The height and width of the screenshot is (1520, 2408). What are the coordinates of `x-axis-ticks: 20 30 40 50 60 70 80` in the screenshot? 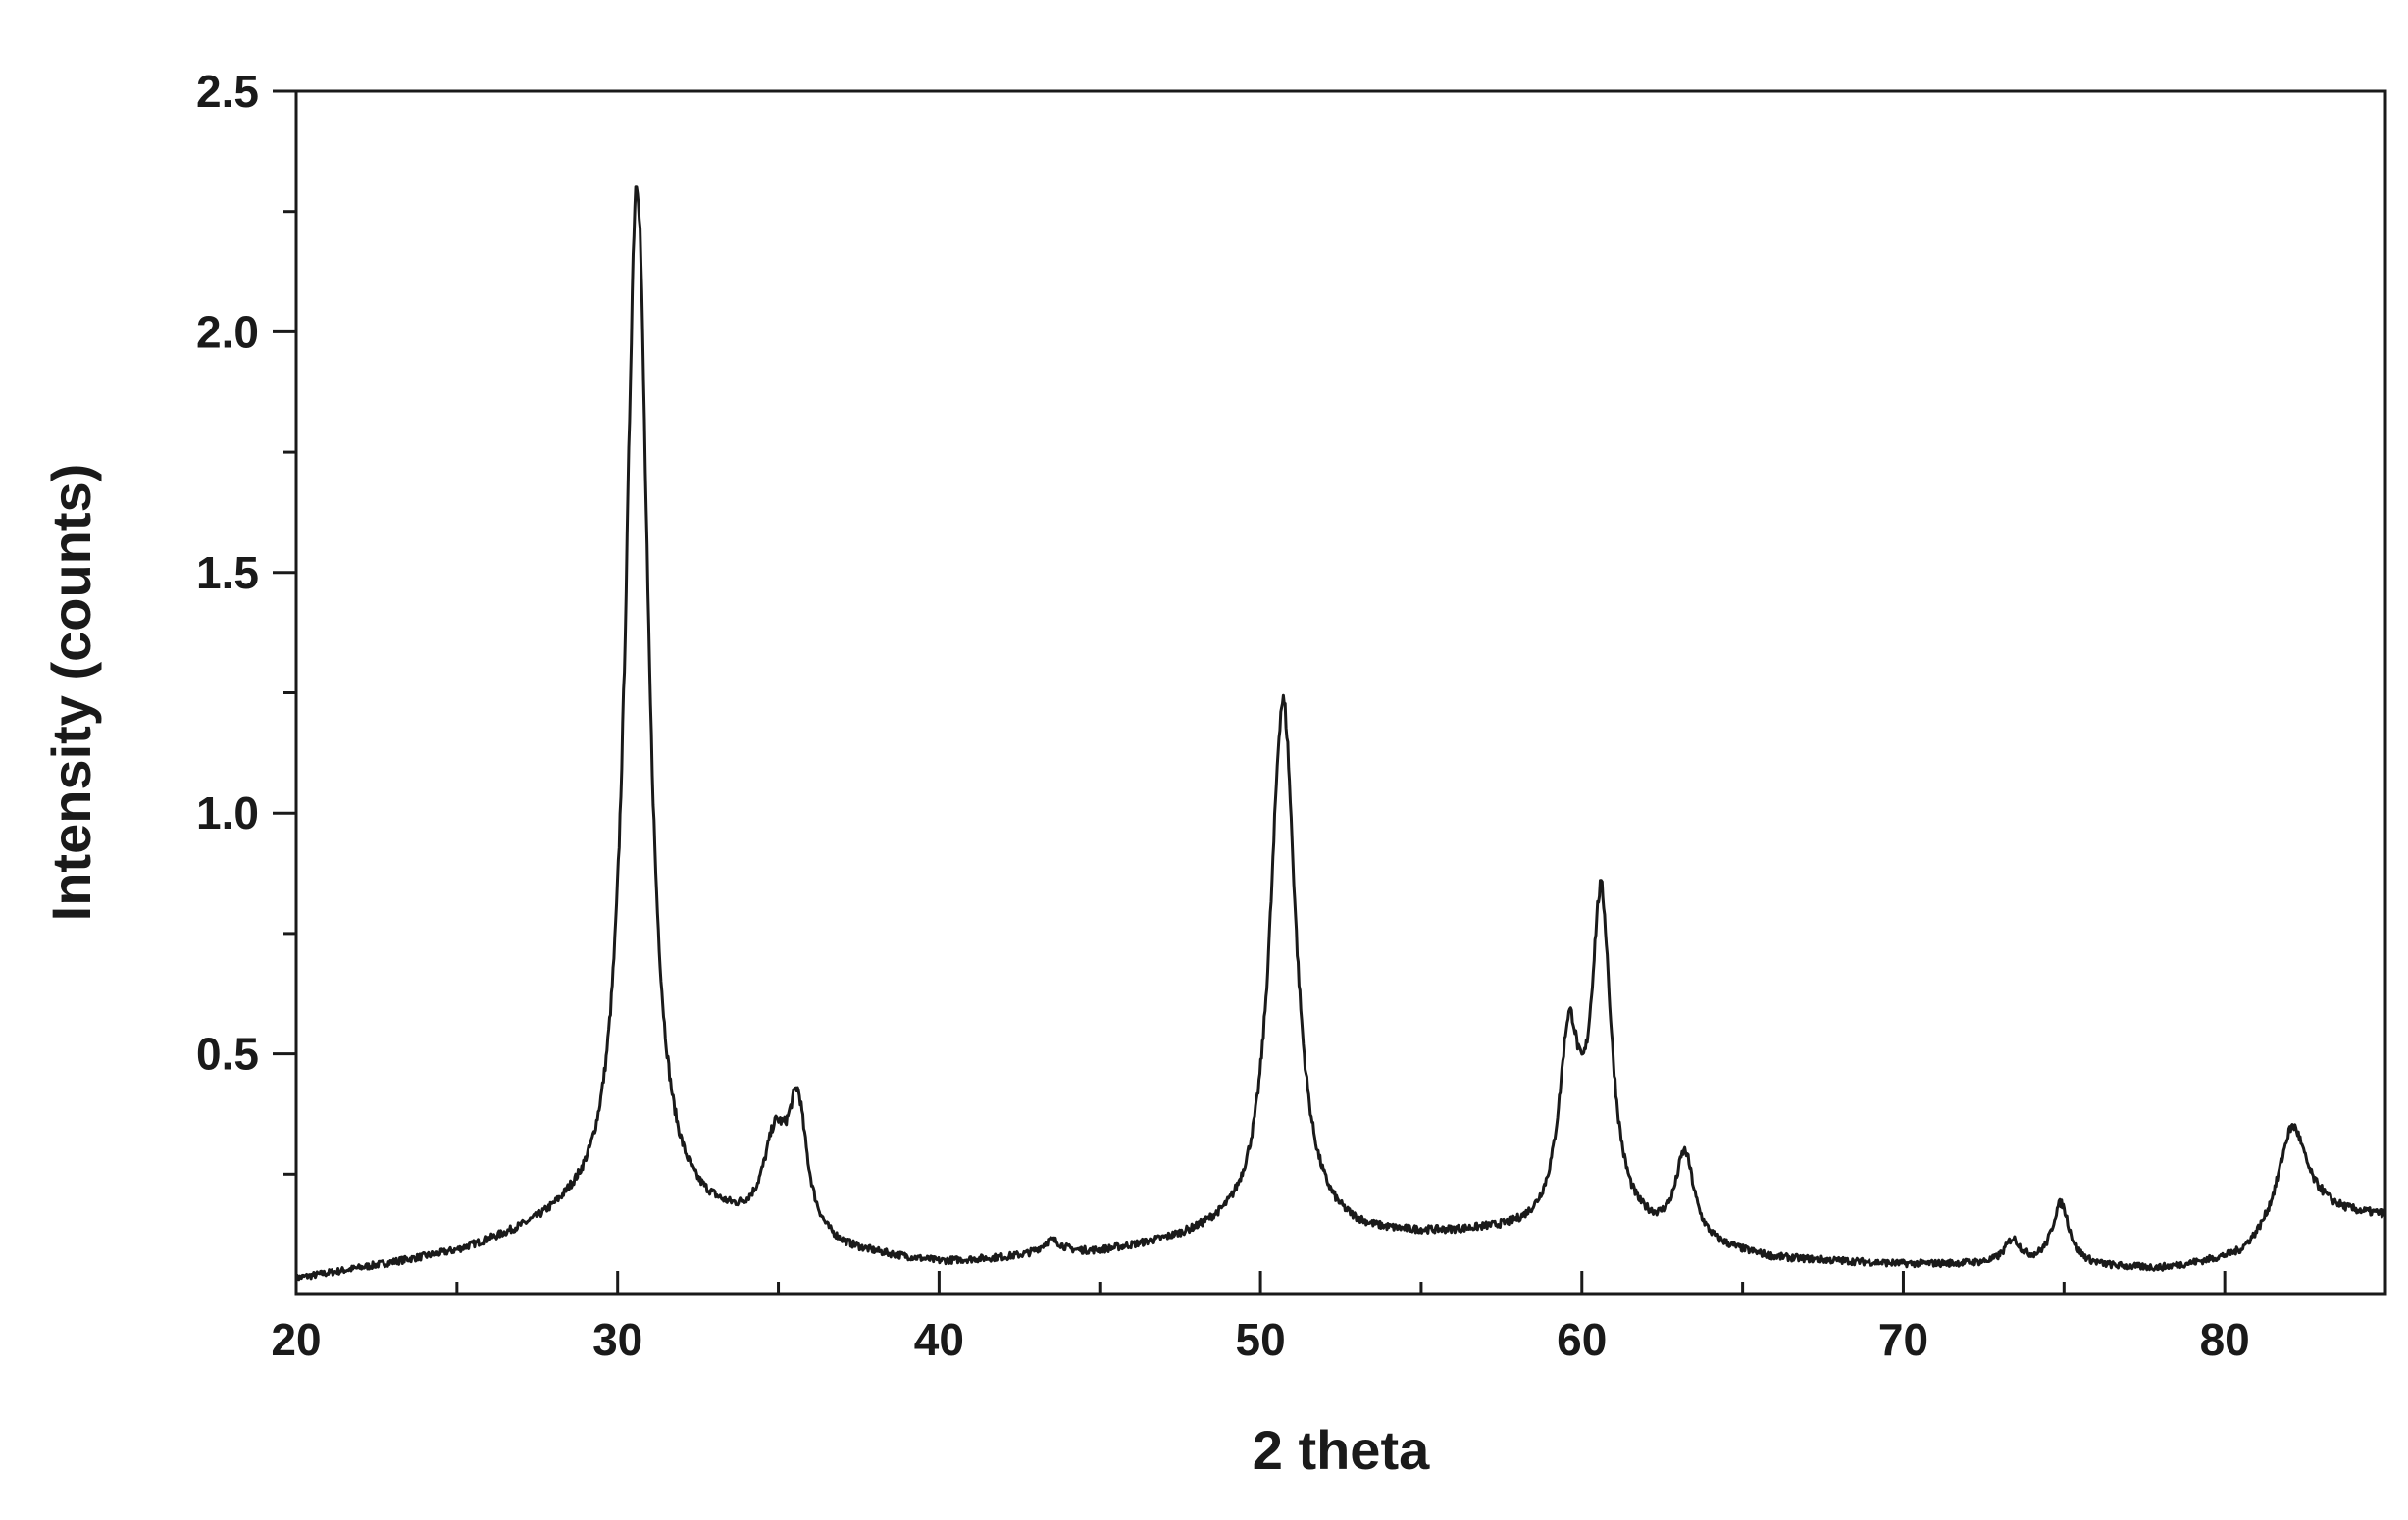 It's located at (1329, 1318).